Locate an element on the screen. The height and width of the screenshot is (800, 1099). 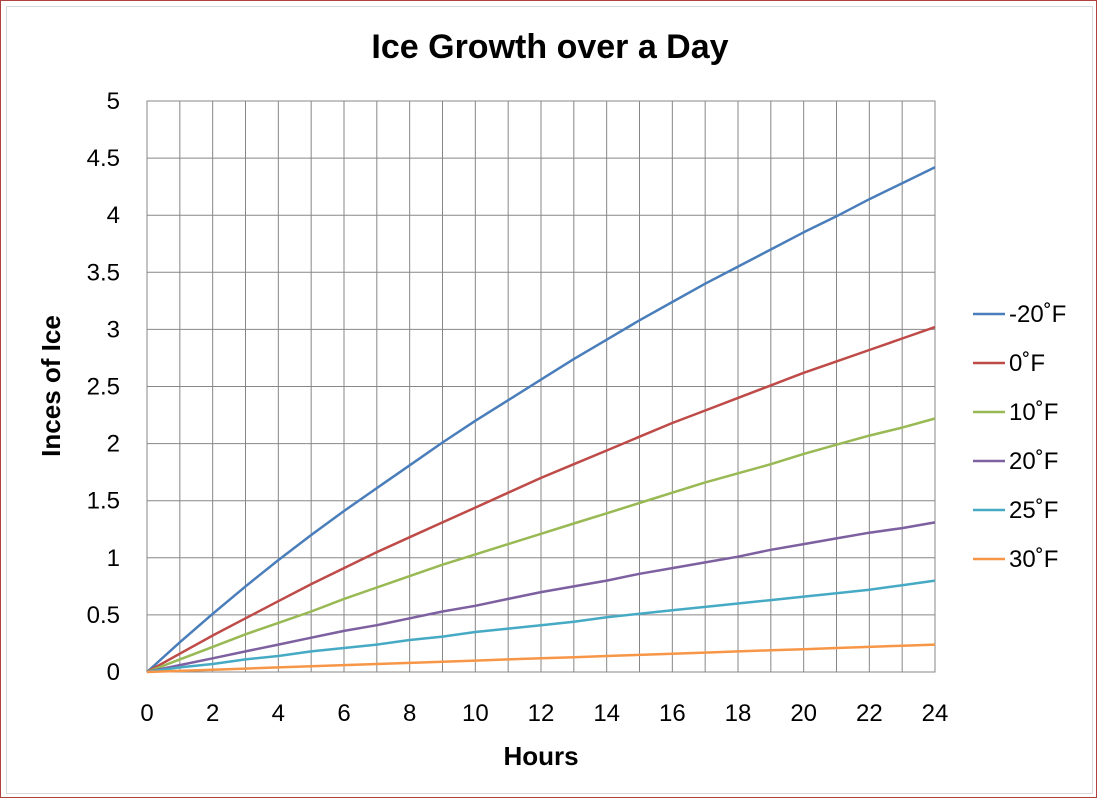
x-axis-ticks: 0 2 4 6 8 10 12 14 16 18 20 22 24 is located at coordinates (544, 713).